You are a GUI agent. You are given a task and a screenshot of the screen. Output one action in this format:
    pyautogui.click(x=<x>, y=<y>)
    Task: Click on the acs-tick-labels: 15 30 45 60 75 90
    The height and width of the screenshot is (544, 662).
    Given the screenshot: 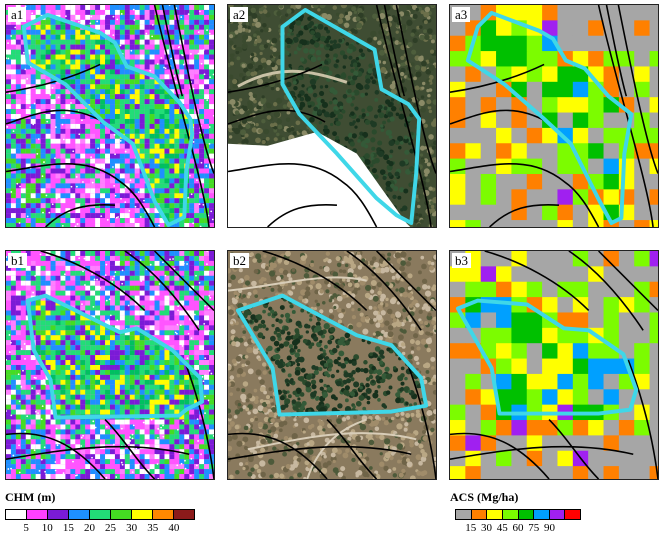 What is the action you would take?
    pyautogui.click(x=518, y=529)
    